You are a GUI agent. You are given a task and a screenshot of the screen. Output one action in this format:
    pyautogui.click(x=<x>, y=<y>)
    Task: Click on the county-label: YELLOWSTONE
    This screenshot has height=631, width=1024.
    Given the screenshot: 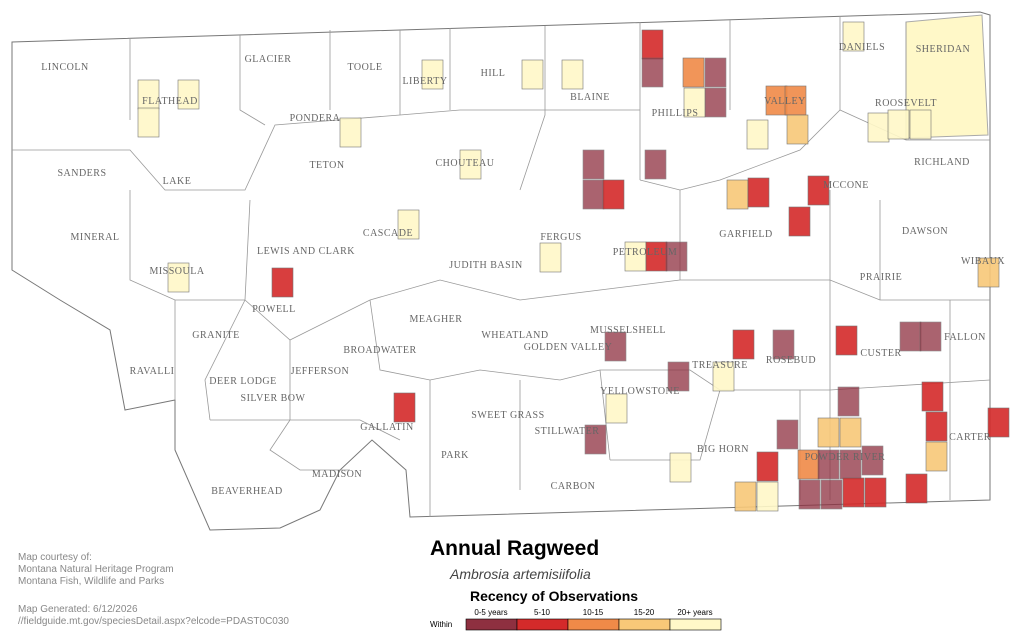 What is the action you would take?
    pyautogui.click(x=640, y=391)
    